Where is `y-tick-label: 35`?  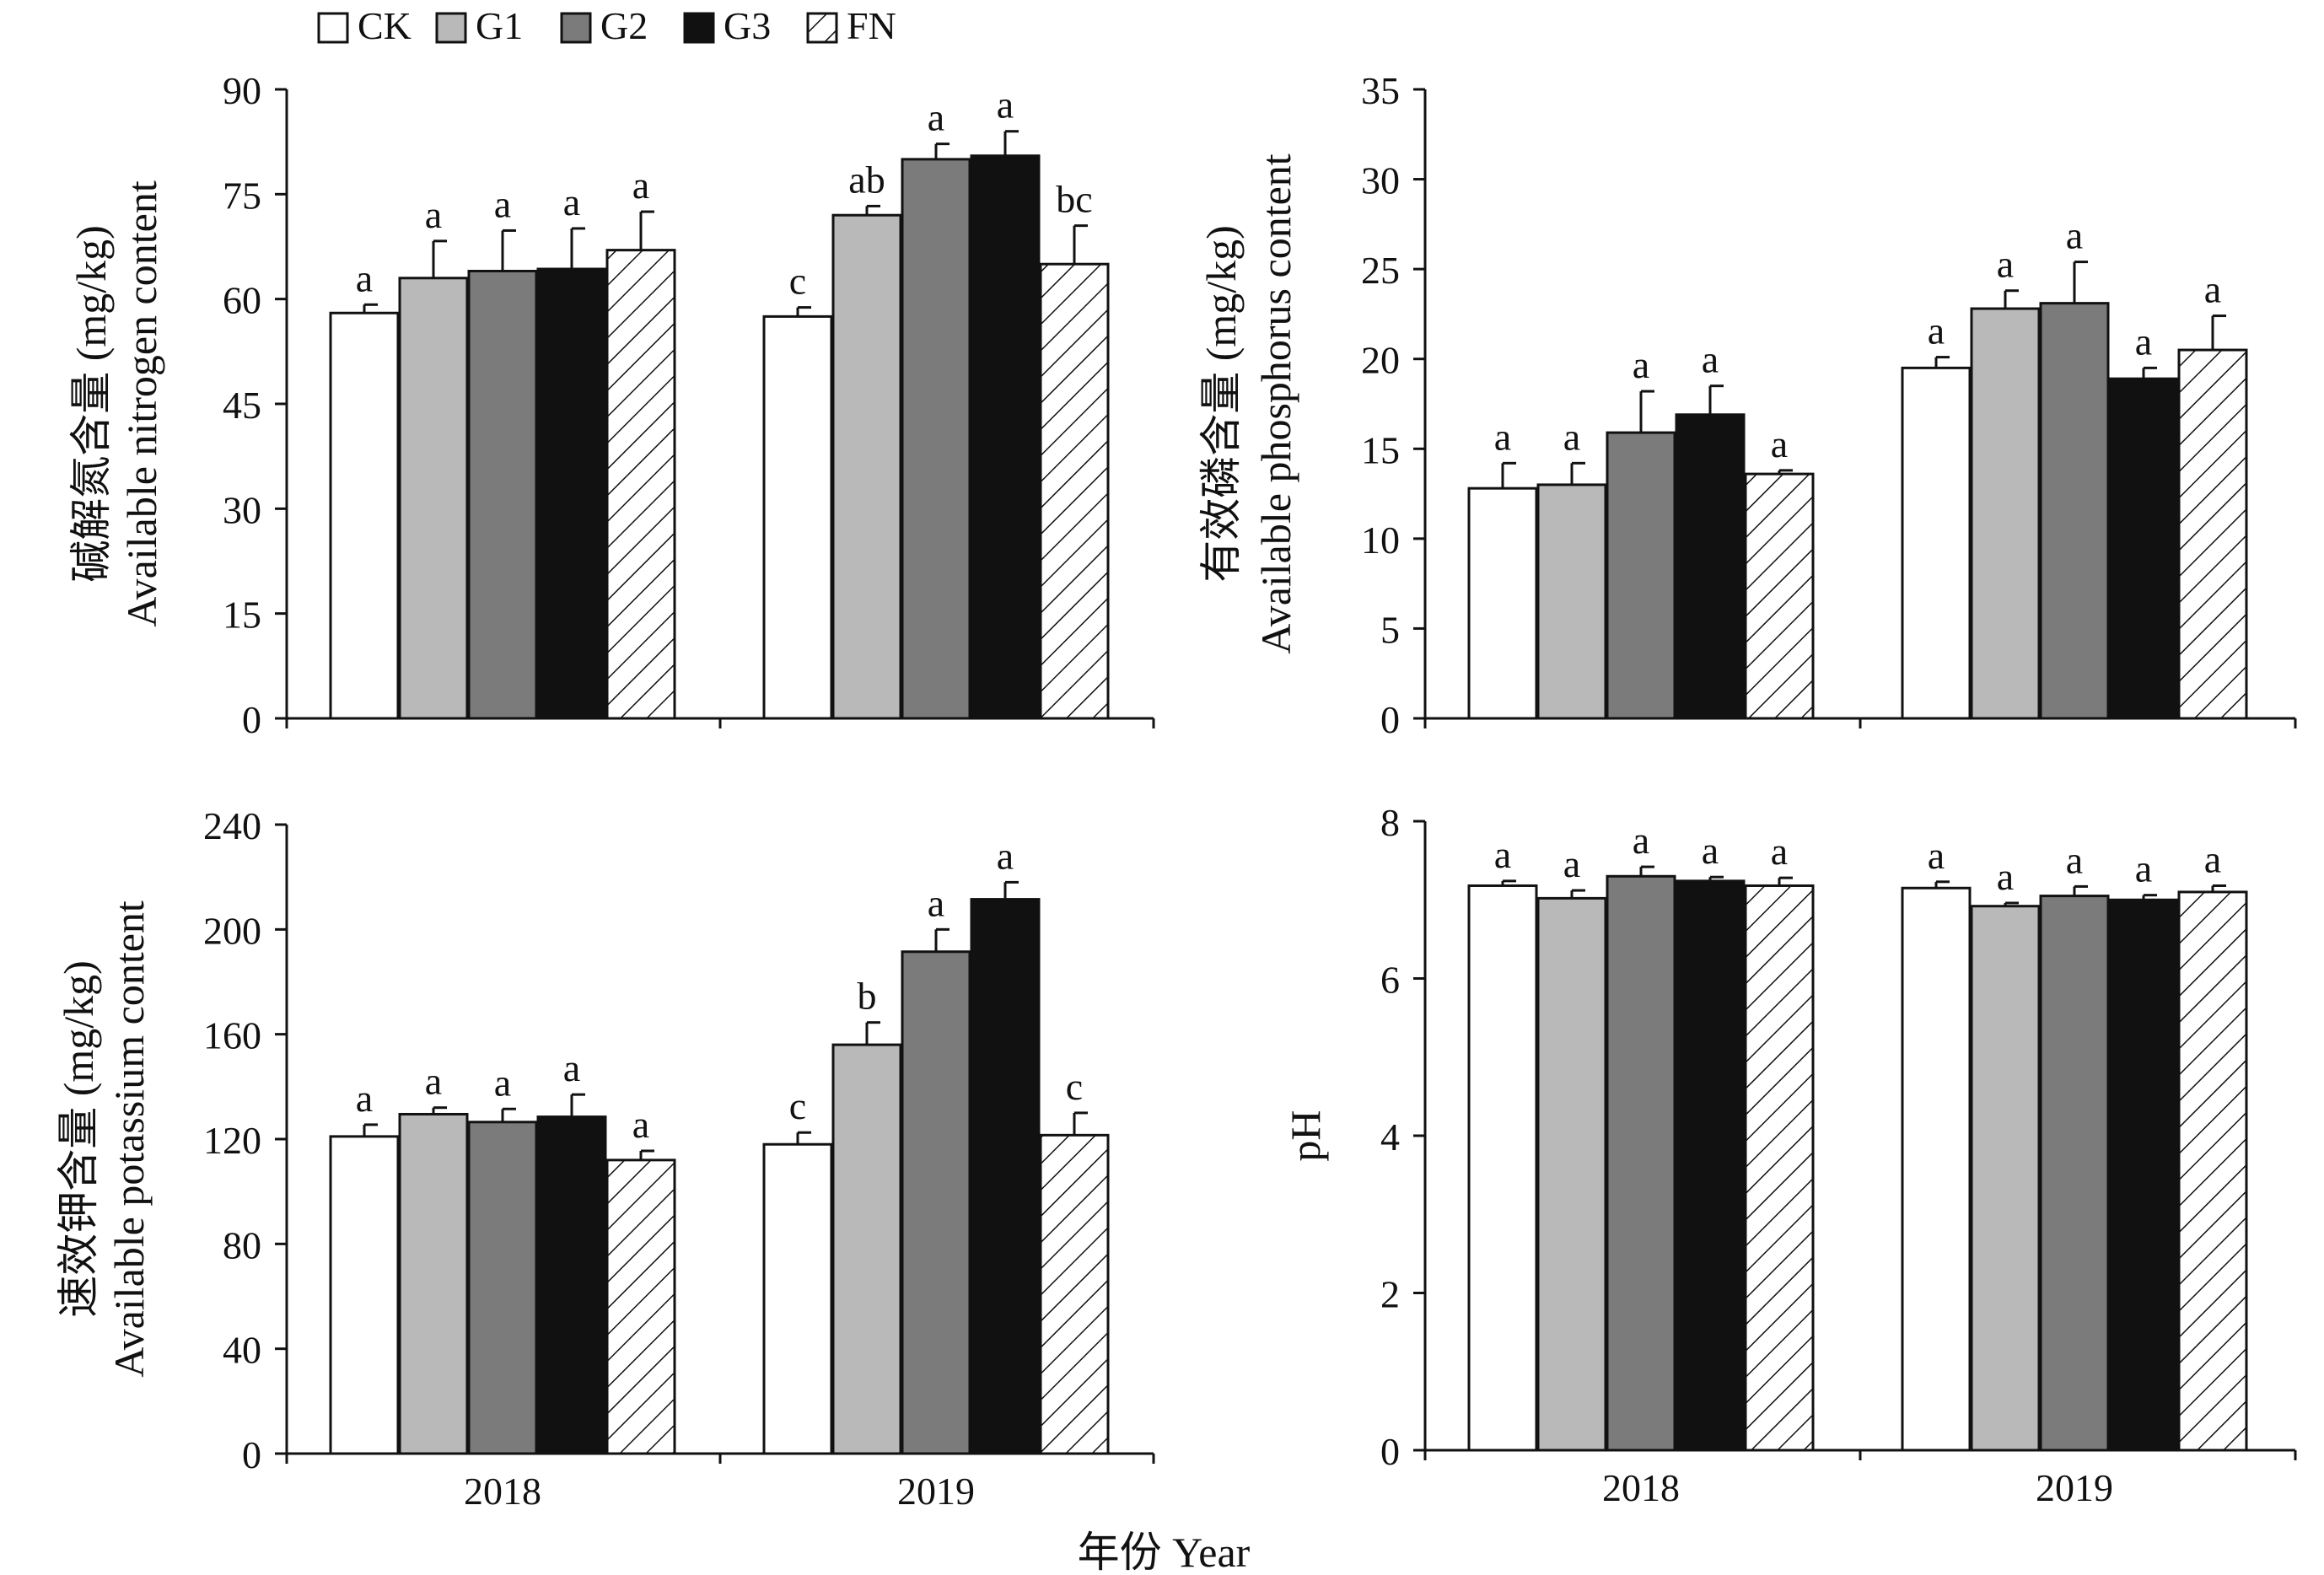
y-tick-label: 35 is located at coordinates (1380, 90).